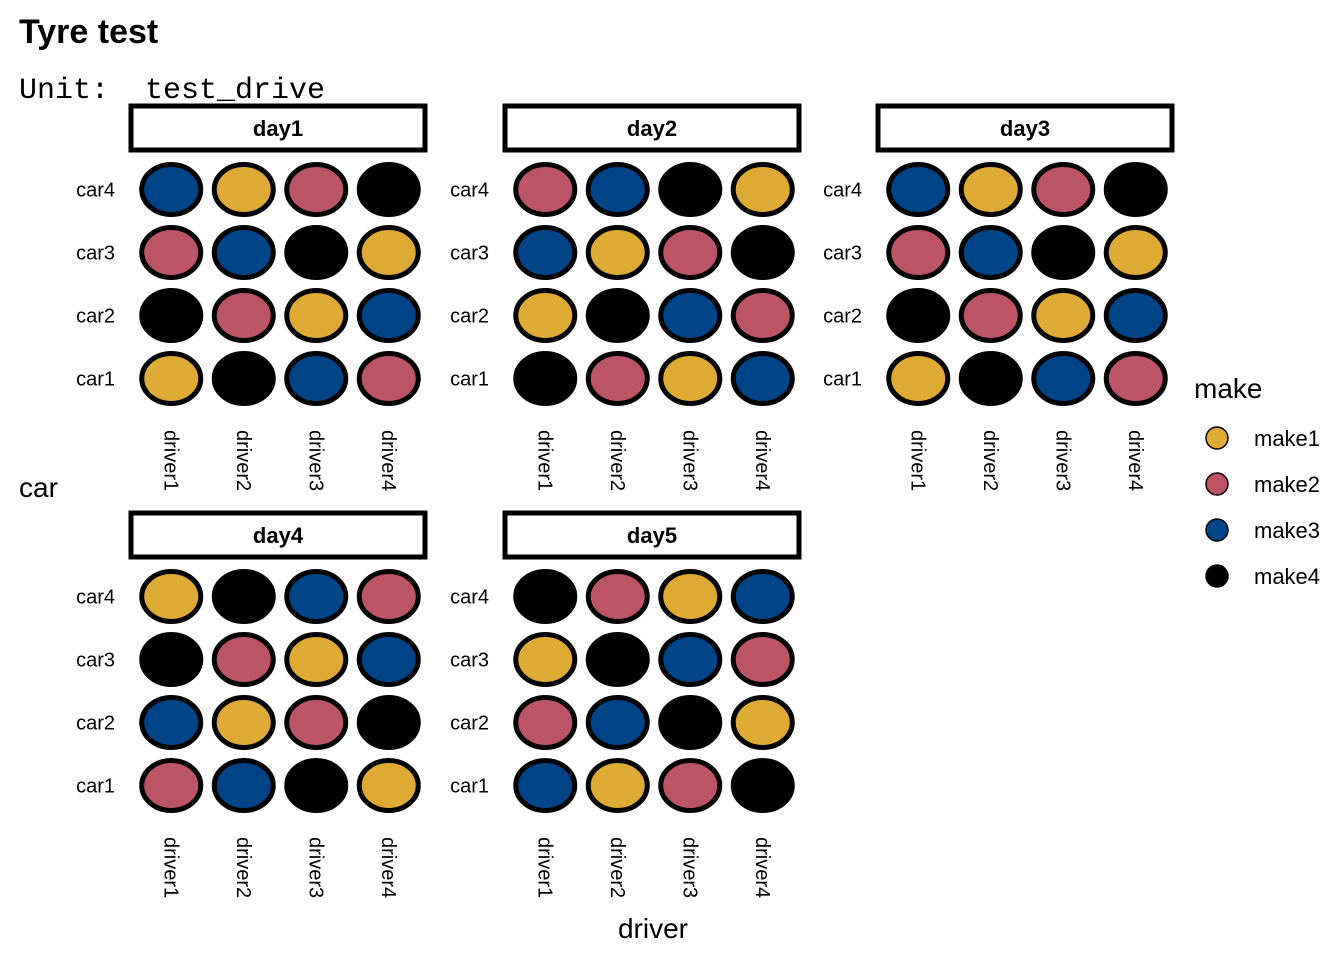 This screenshot has height=960, width=1344. What do you see at coordinates (171, 189) in the screenshot?
I see `point-day1-car4-driver1` at bounding box center [171, 189].